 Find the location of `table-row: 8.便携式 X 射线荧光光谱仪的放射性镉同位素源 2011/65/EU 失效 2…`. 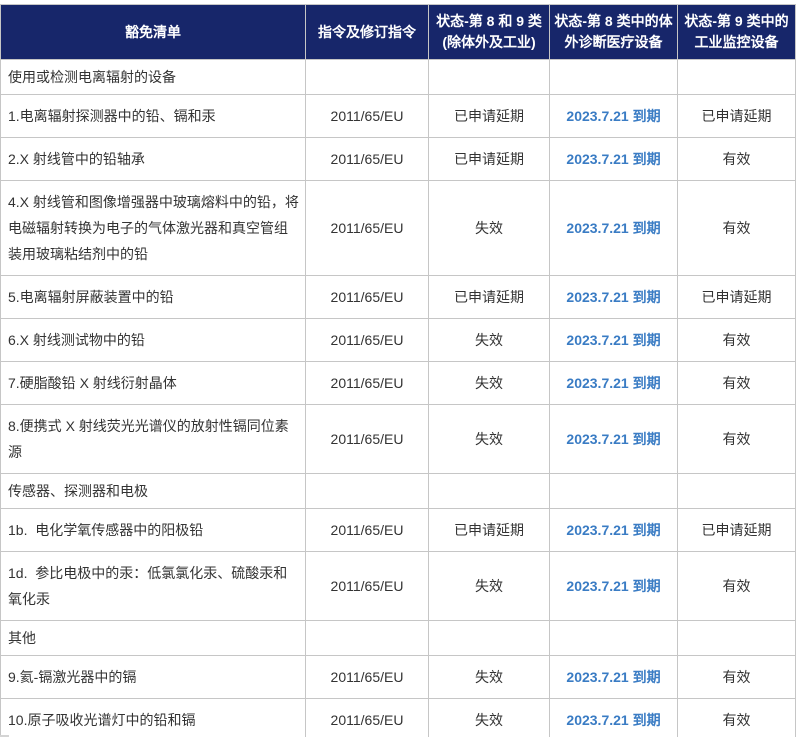

table-row: 8.便携式 X 射线荧光光谱仪的放射性镉同位素源 2011/65/EU 失效 2… is located at coordinates (398, 439).